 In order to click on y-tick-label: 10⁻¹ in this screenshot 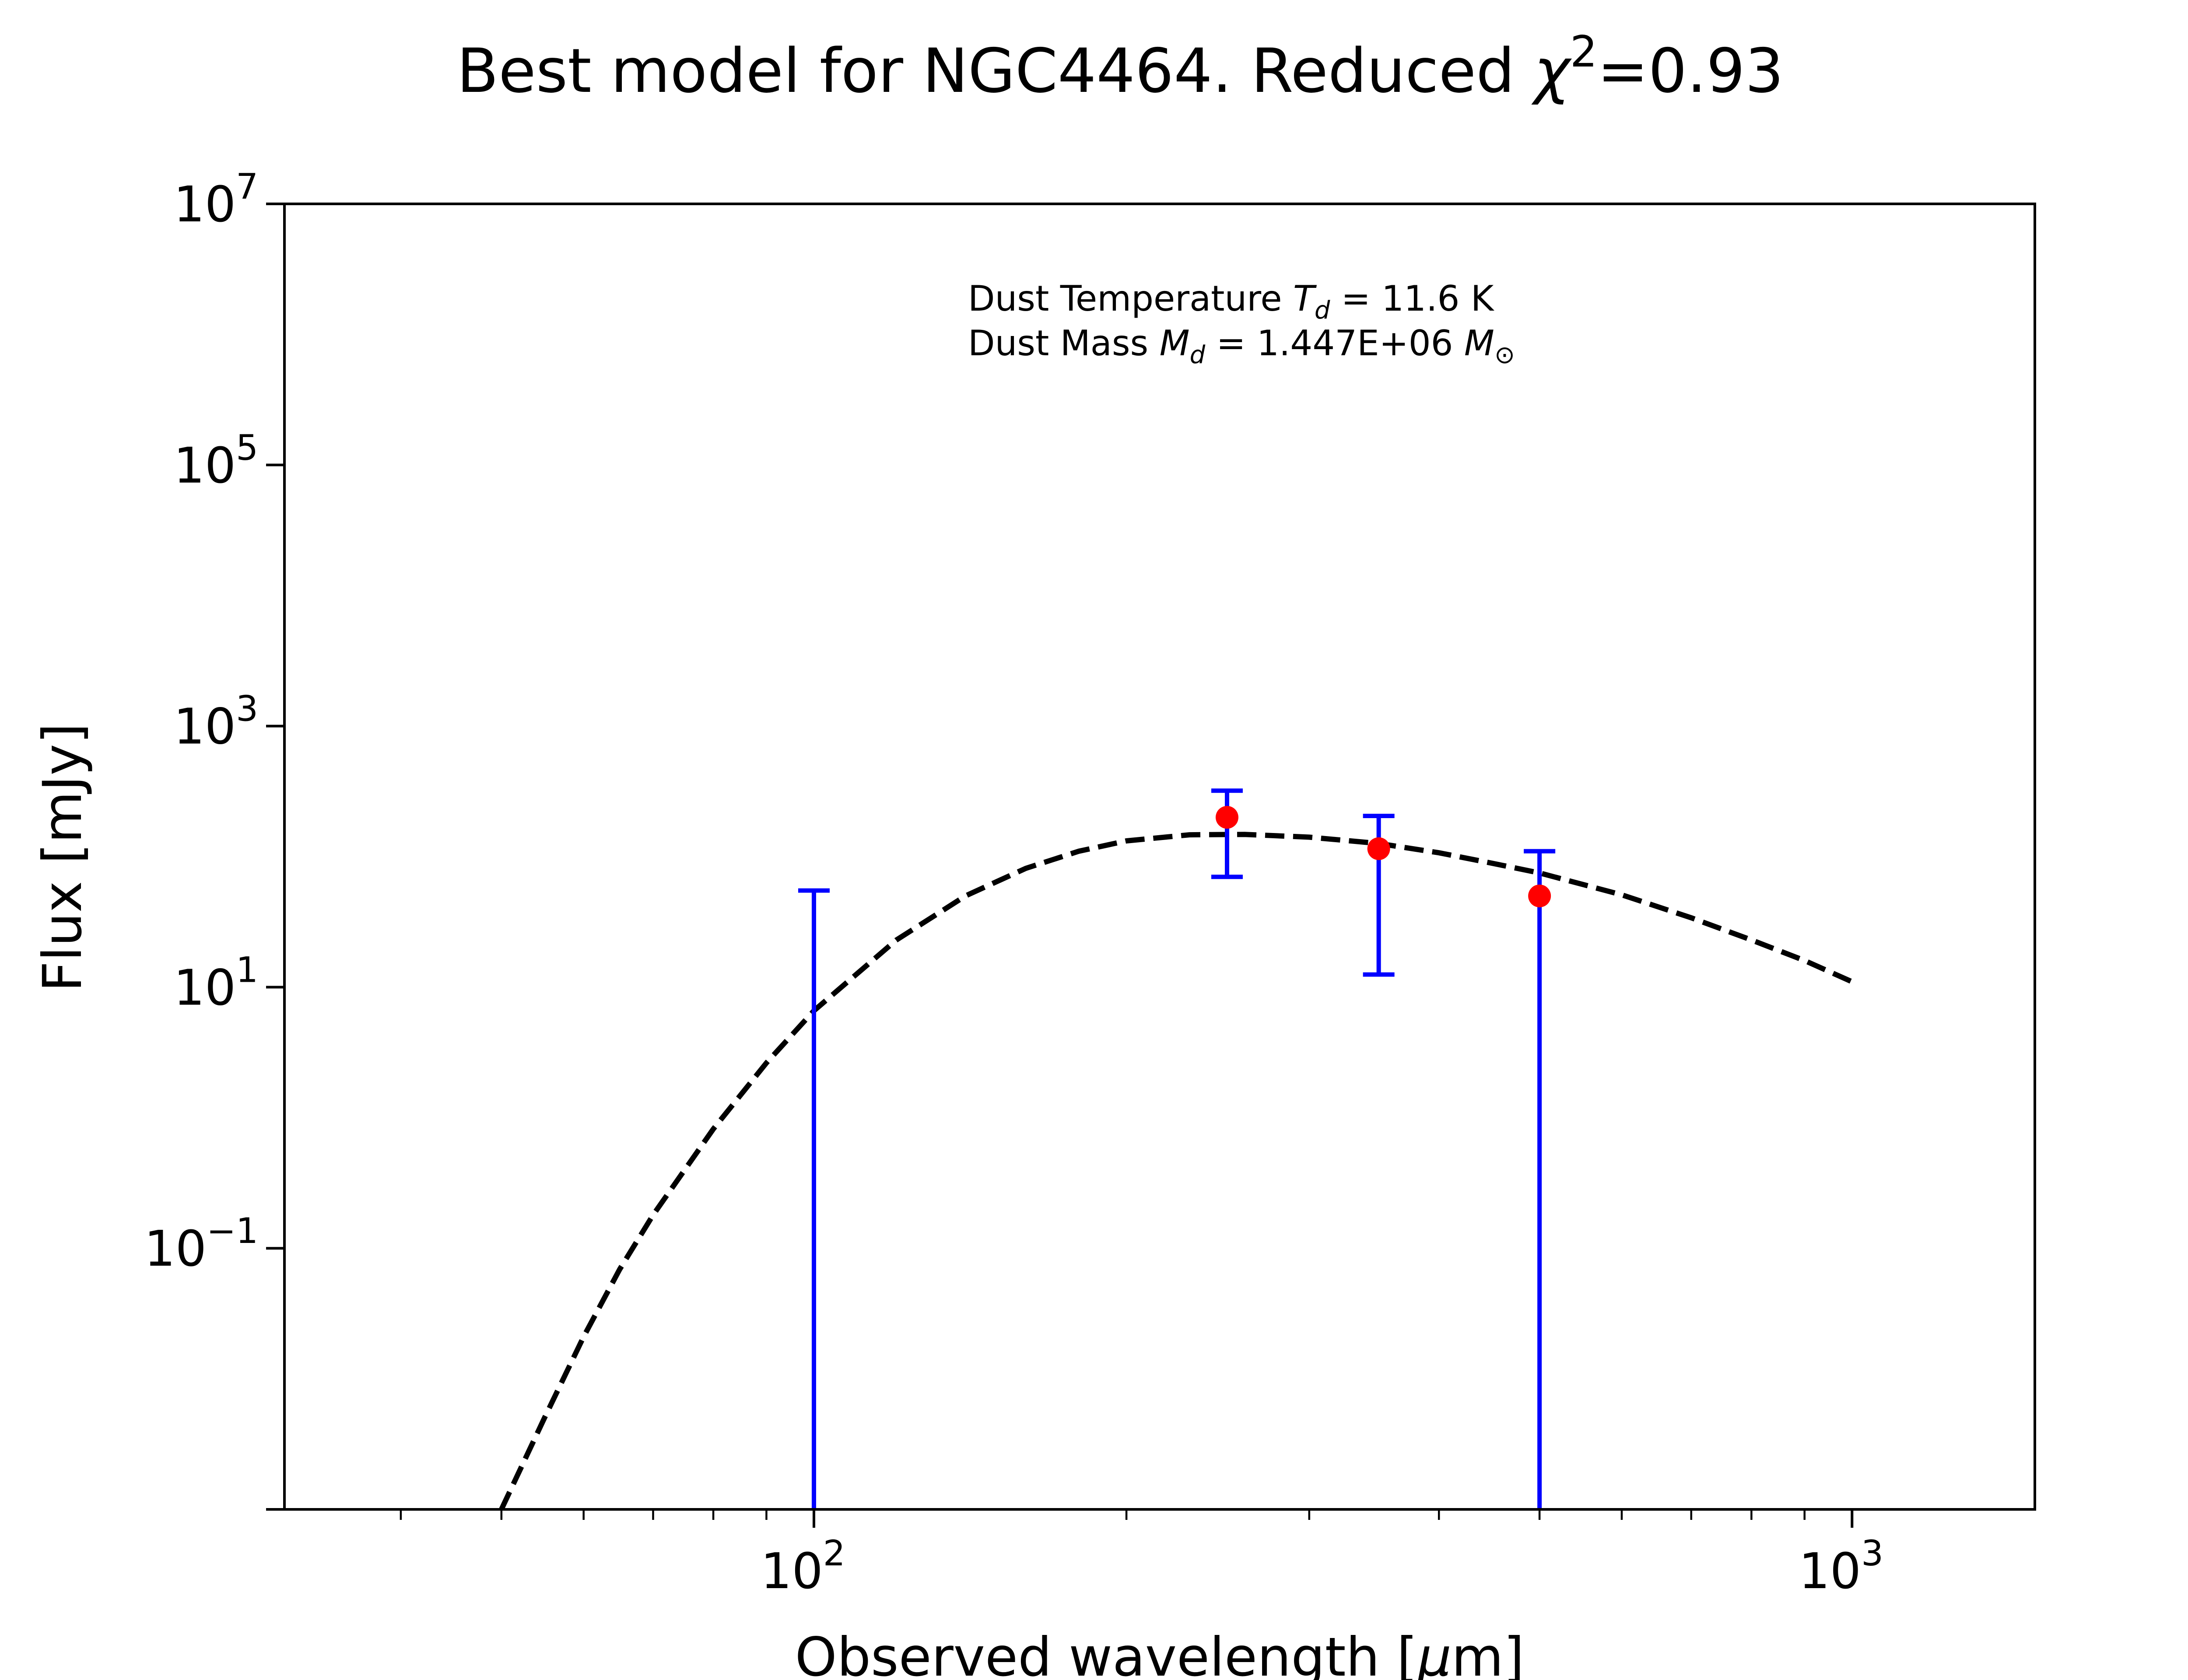, I will do `click(201, 1244)`.